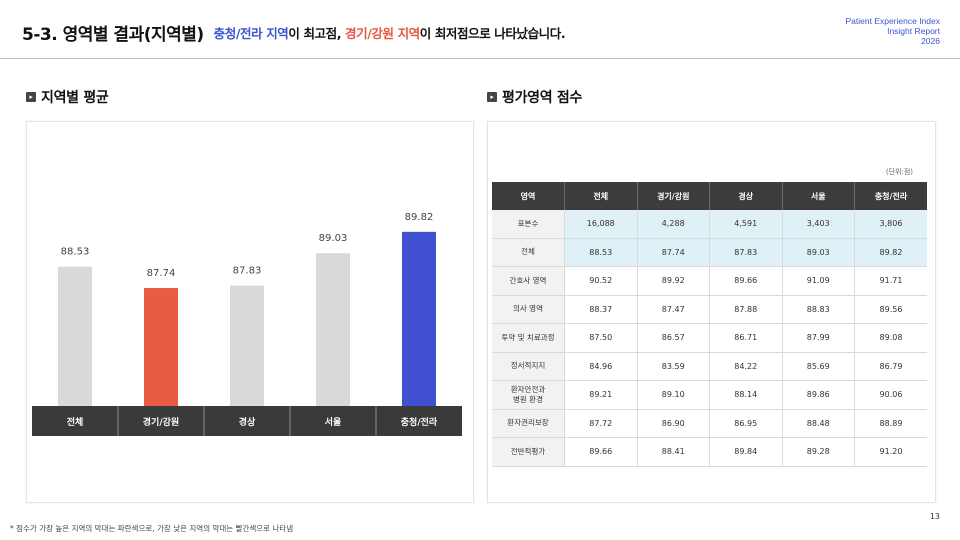 This screenshot has height=540, width=960. What do you see at coordinates (528, 309) in the screenshot?
I see `table-row-label: 의사 영역` at bounding box center [528, 309].